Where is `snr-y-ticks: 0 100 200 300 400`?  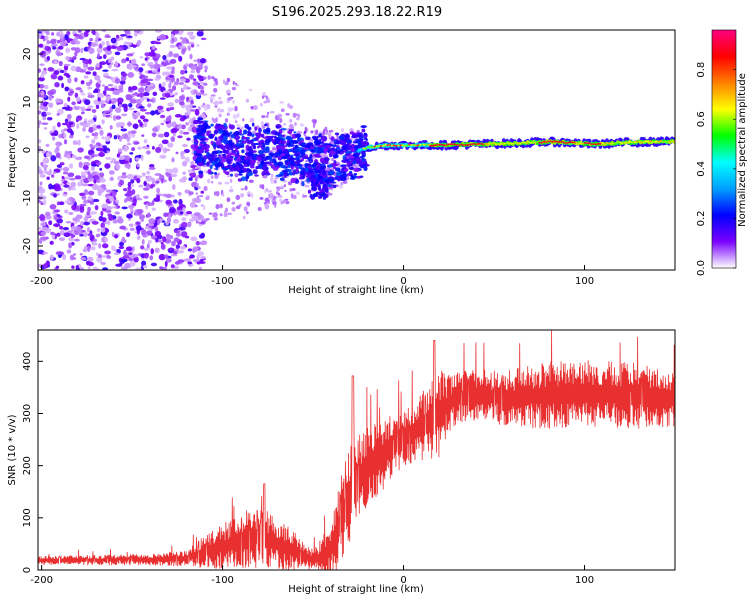
snr-y-ticks: 0 100 200 300 400 is located at coordinates (32, 462).